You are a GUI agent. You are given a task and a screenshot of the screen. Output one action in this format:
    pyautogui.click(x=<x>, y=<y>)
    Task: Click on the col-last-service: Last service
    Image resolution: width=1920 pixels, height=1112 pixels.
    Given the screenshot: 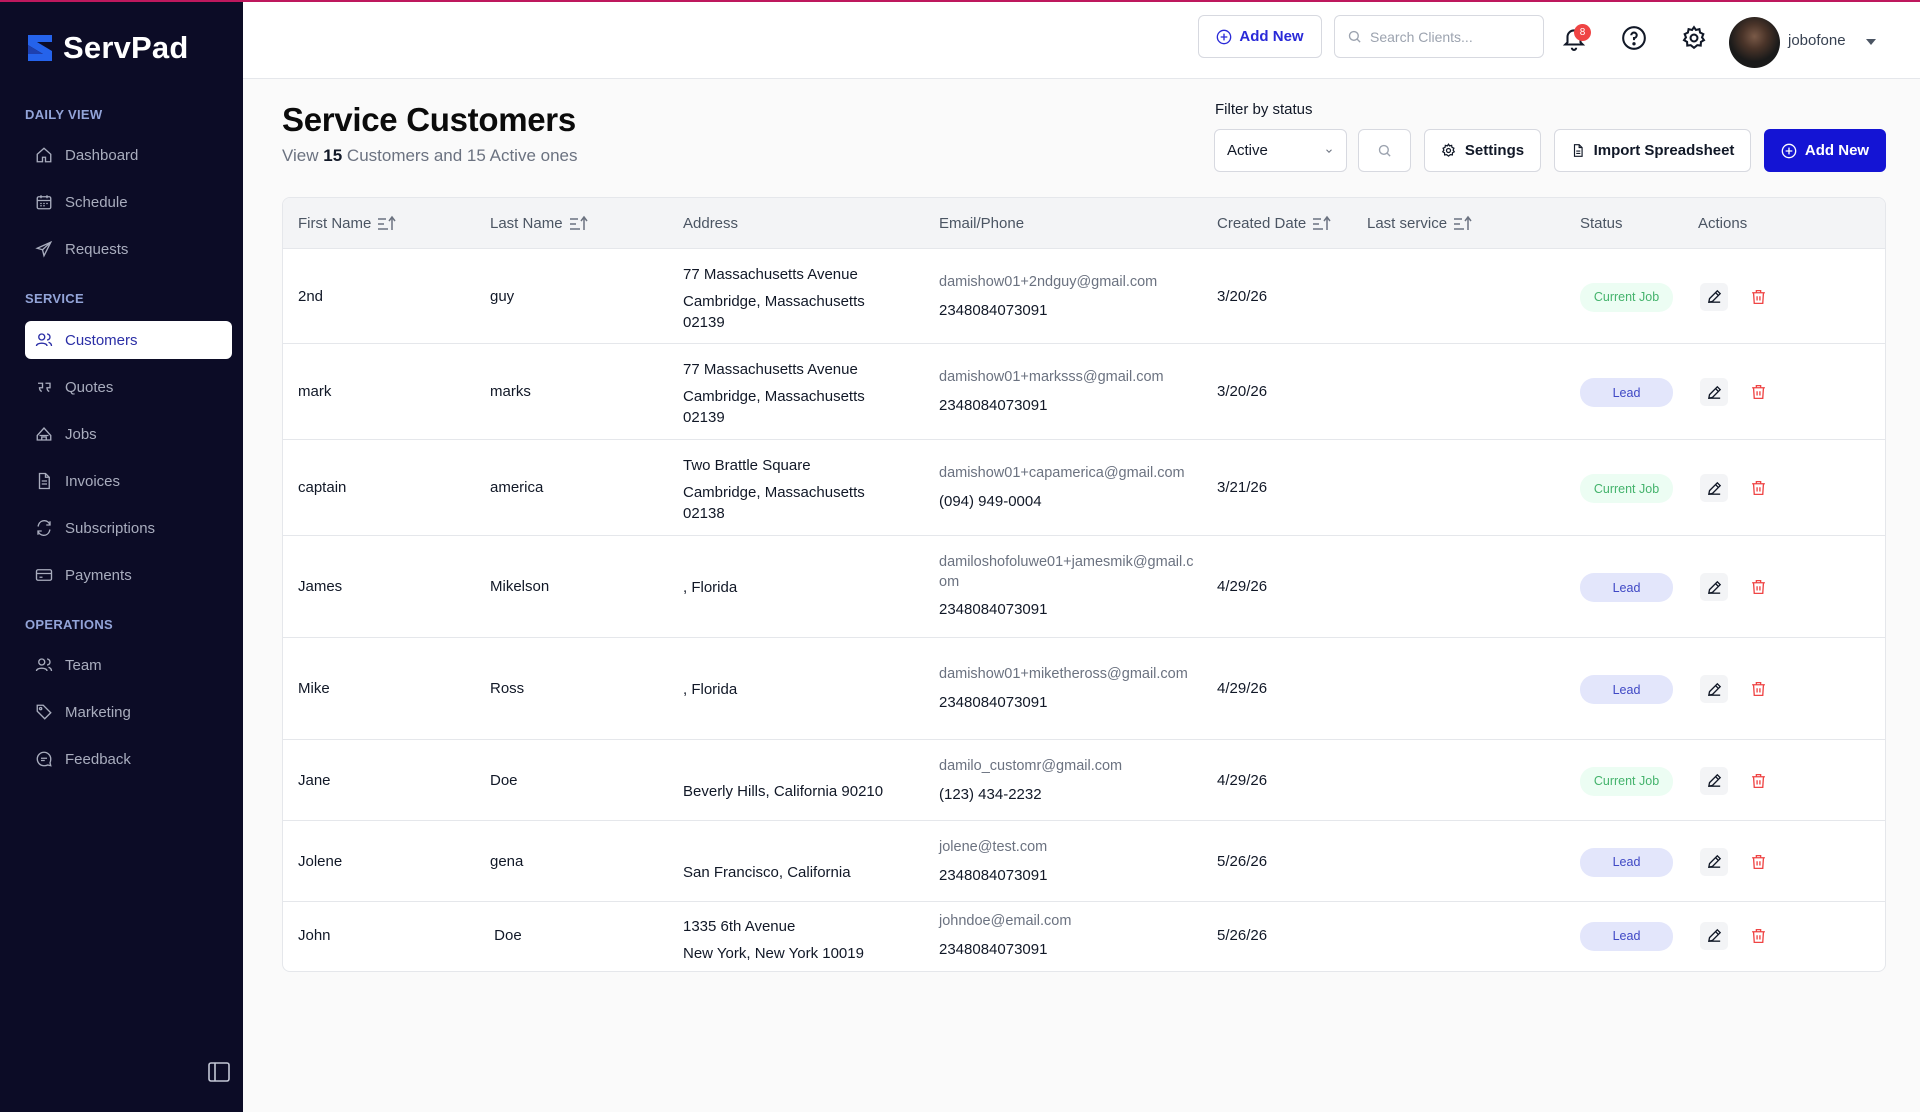 What is the action you would take?
    pyautogui.click(x=1420, y=223)
    